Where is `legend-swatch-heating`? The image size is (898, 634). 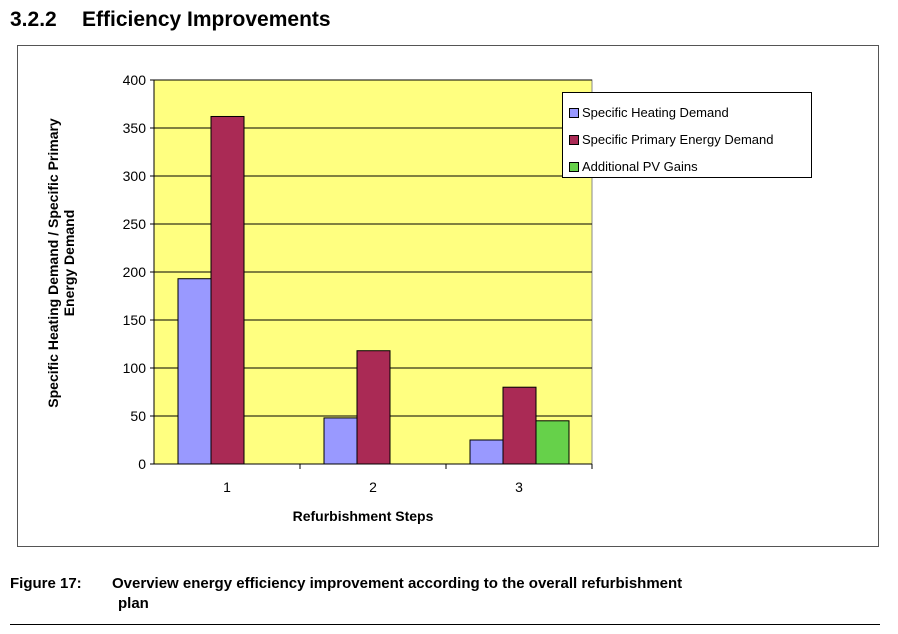 legend-swatch-heating is located at coordinates (574, 112).